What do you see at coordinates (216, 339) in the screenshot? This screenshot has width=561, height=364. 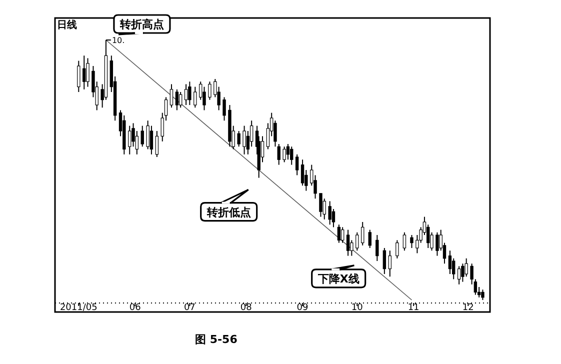 I see `annotation: 图 5-56` at bounding box center [216, 339].